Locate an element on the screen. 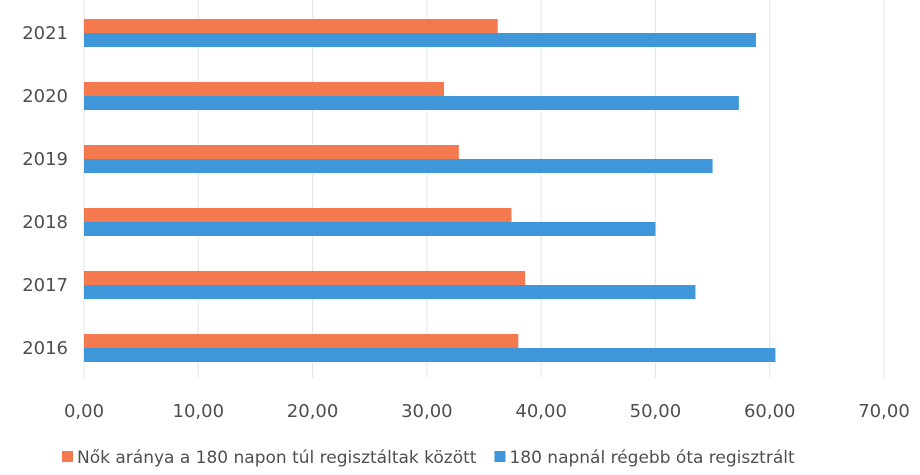  x-axis-tick-labels: 0,00 10,00 20,00 30,00 40,00 50,00 60,00 70,00 is located at coordinates (487, 411).